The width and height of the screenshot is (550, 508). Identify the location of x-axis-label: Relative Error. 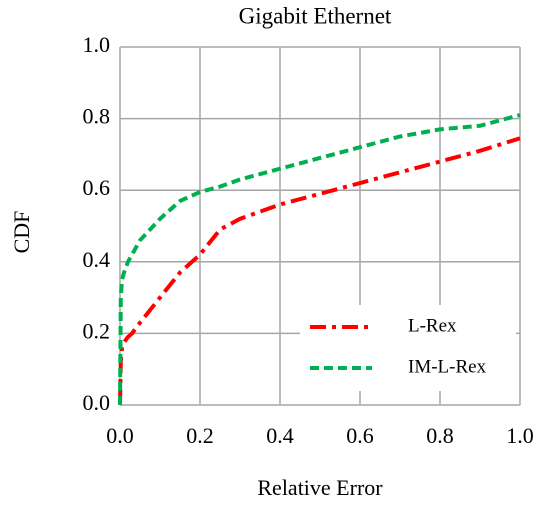
(320, 487).